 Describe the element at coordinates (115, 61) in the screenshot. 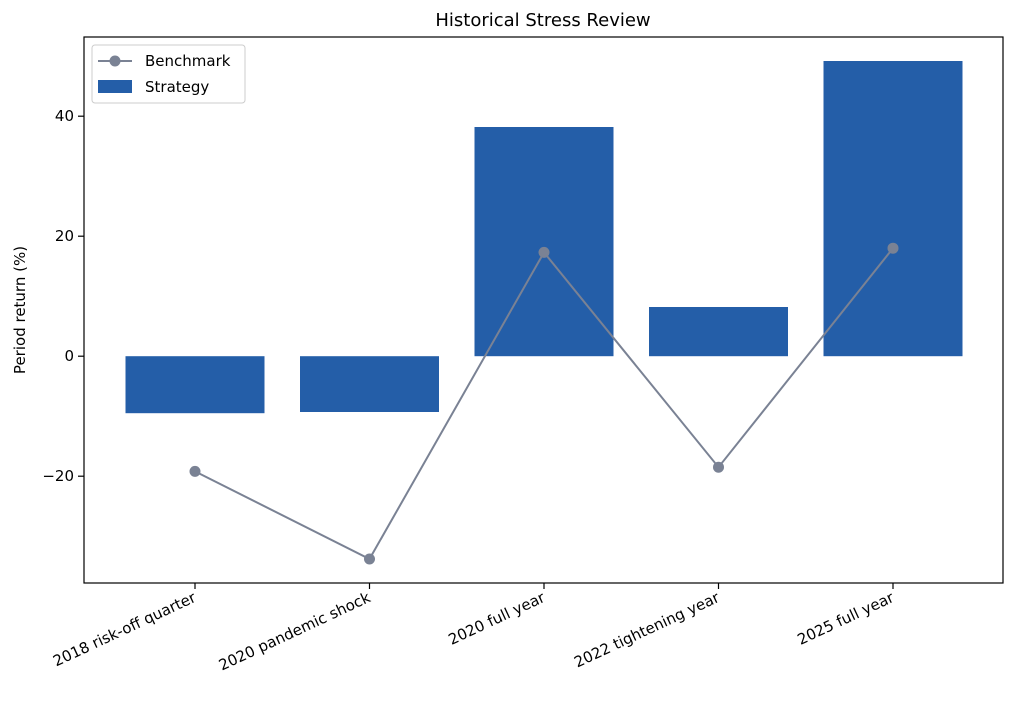

I see `legend-marker-benchmark` at that location.